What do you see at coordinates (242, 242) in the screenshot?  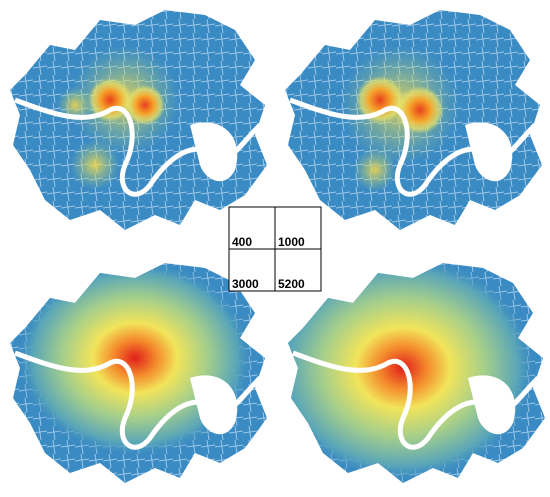 I see `key-label: 400` at bounding box center [242, 242].